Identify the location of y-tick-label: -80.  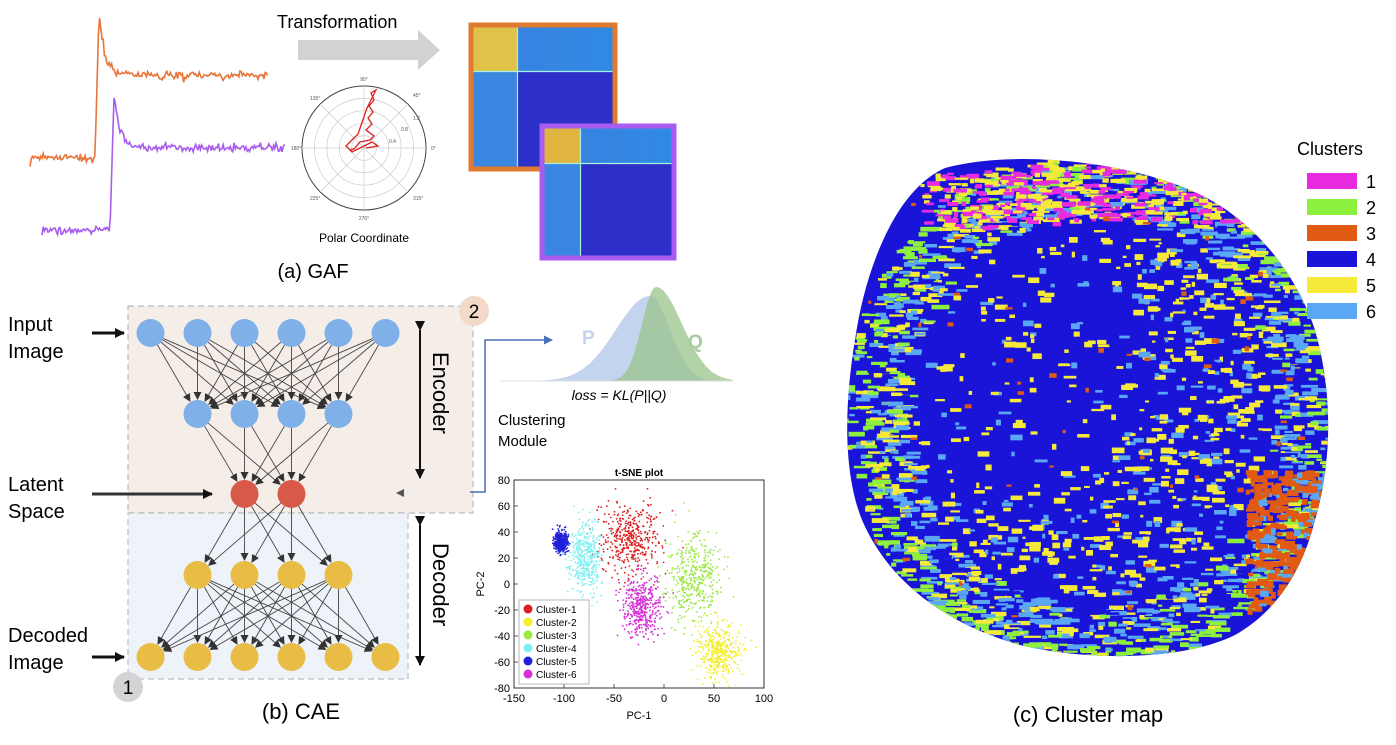
(502, 689).